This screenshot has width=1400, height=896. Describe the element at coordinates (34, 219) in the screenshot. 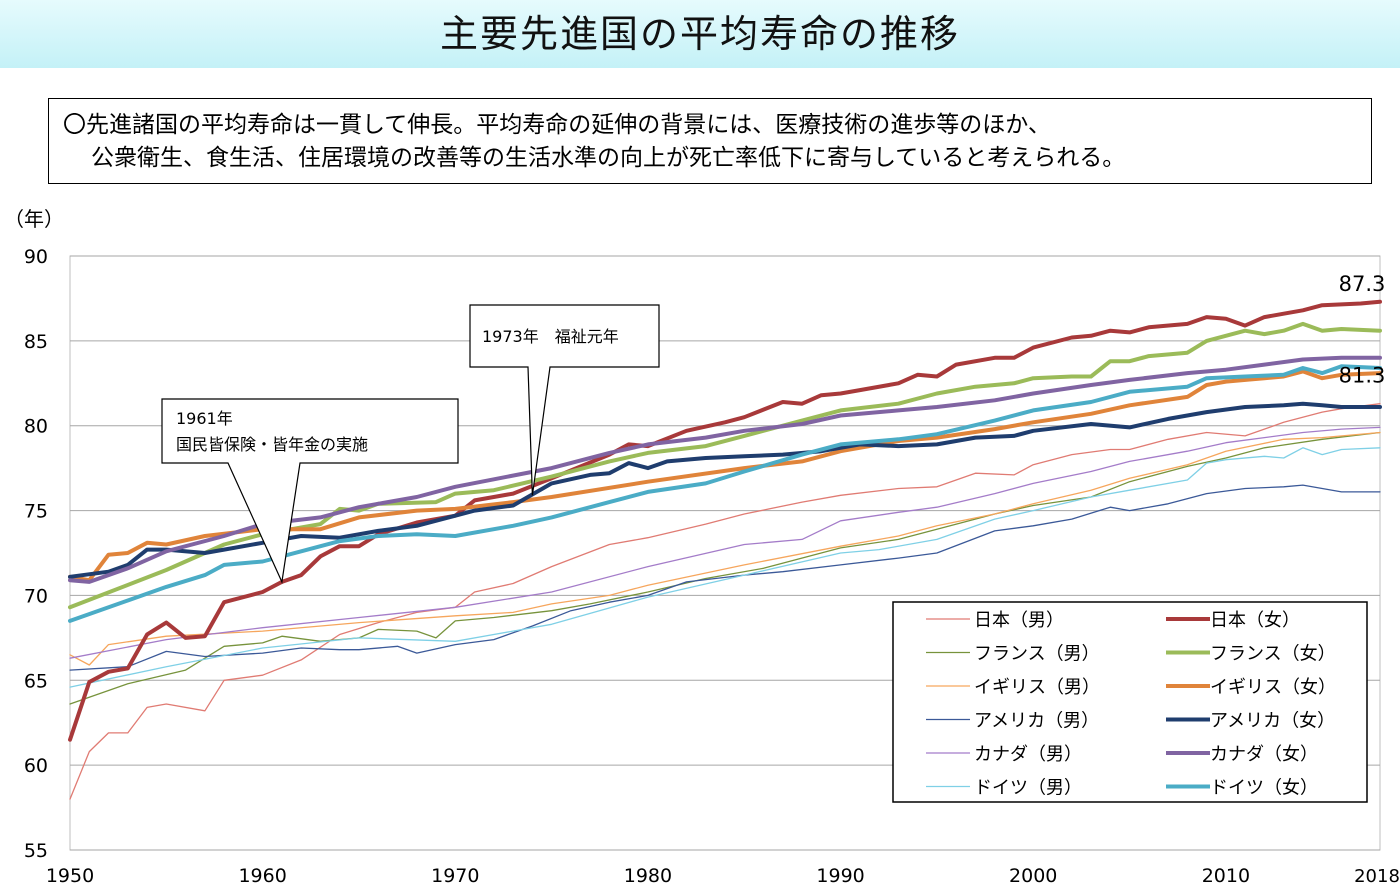

I see `y-axis-unit: （年）` at that location.